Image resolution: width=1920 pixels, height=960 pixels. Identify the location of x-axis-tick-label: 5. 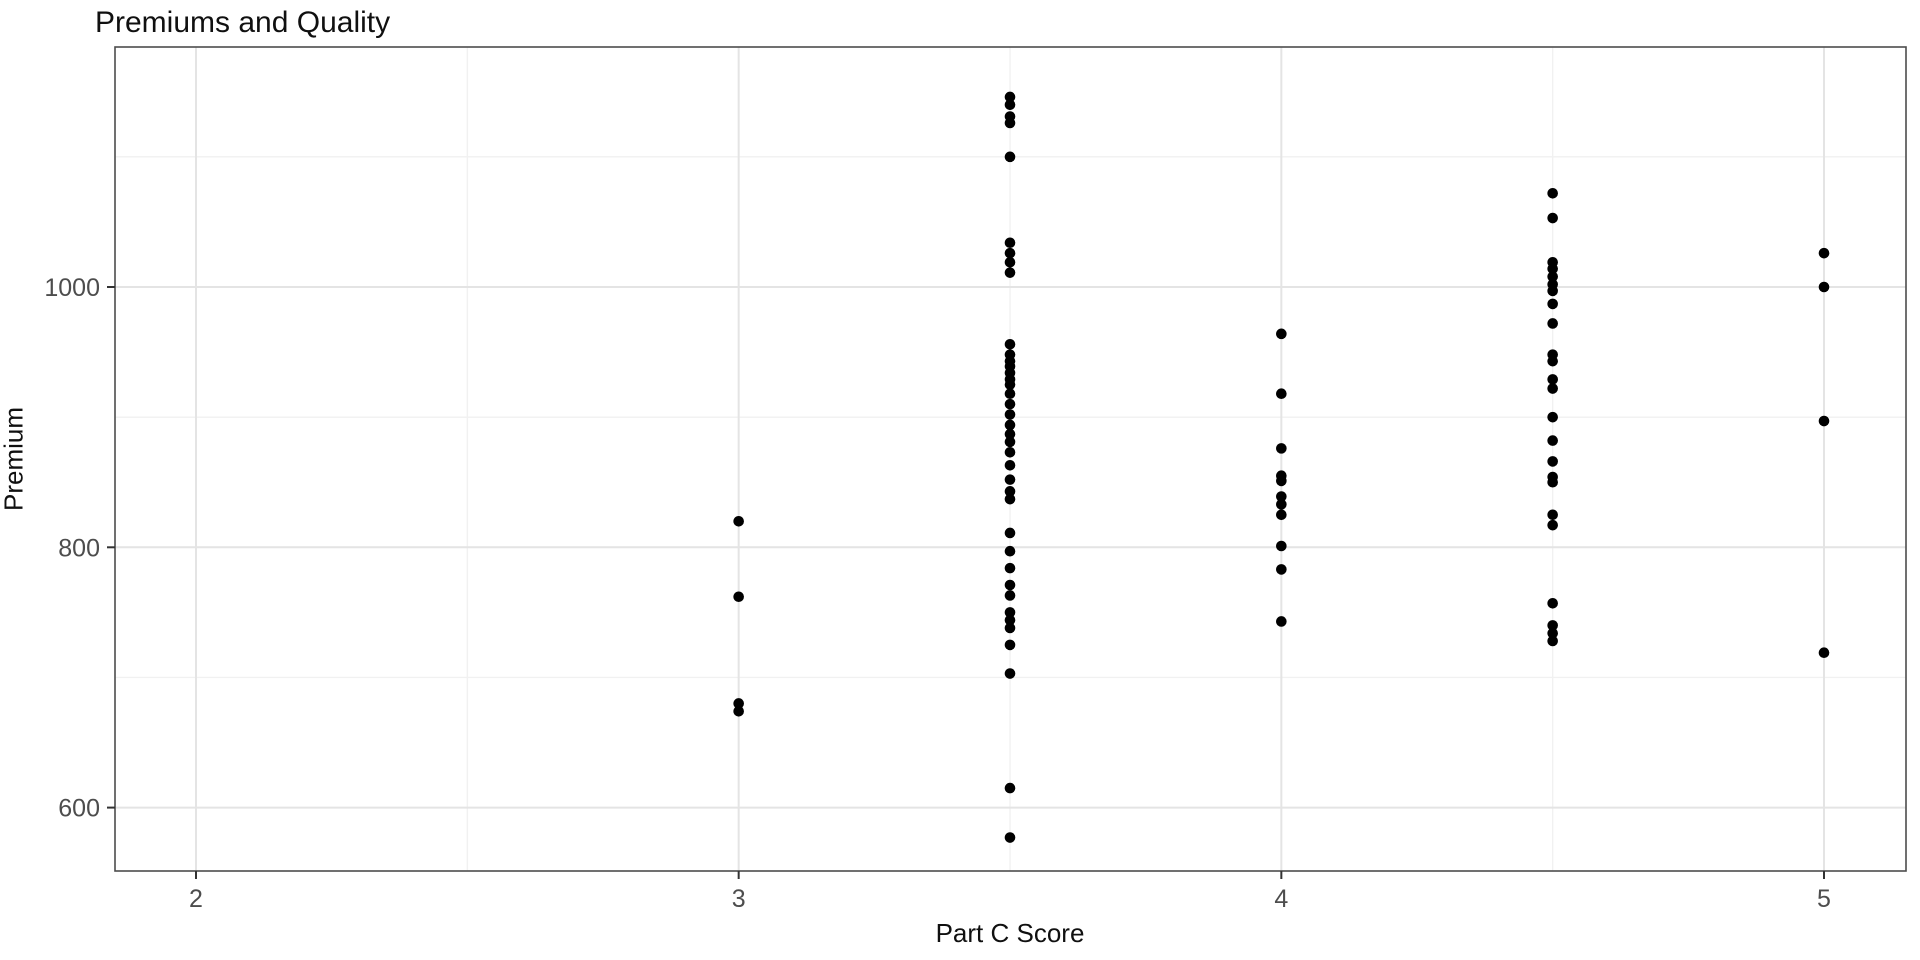
(1824, 899).